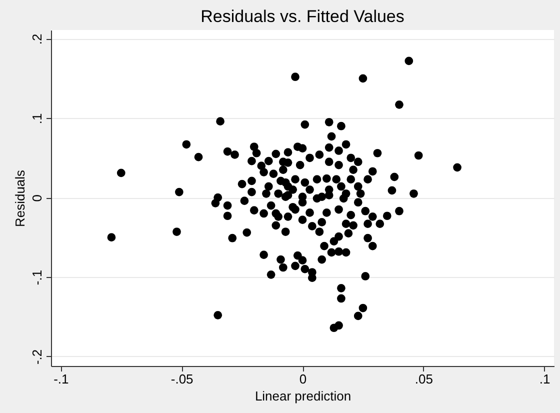 The height and width of the screenshot is (413, 560). What do you see at coordinates (37, 39) in the screenshot?
I see `y-tick-label: .2` at bounding box center [37, 39].